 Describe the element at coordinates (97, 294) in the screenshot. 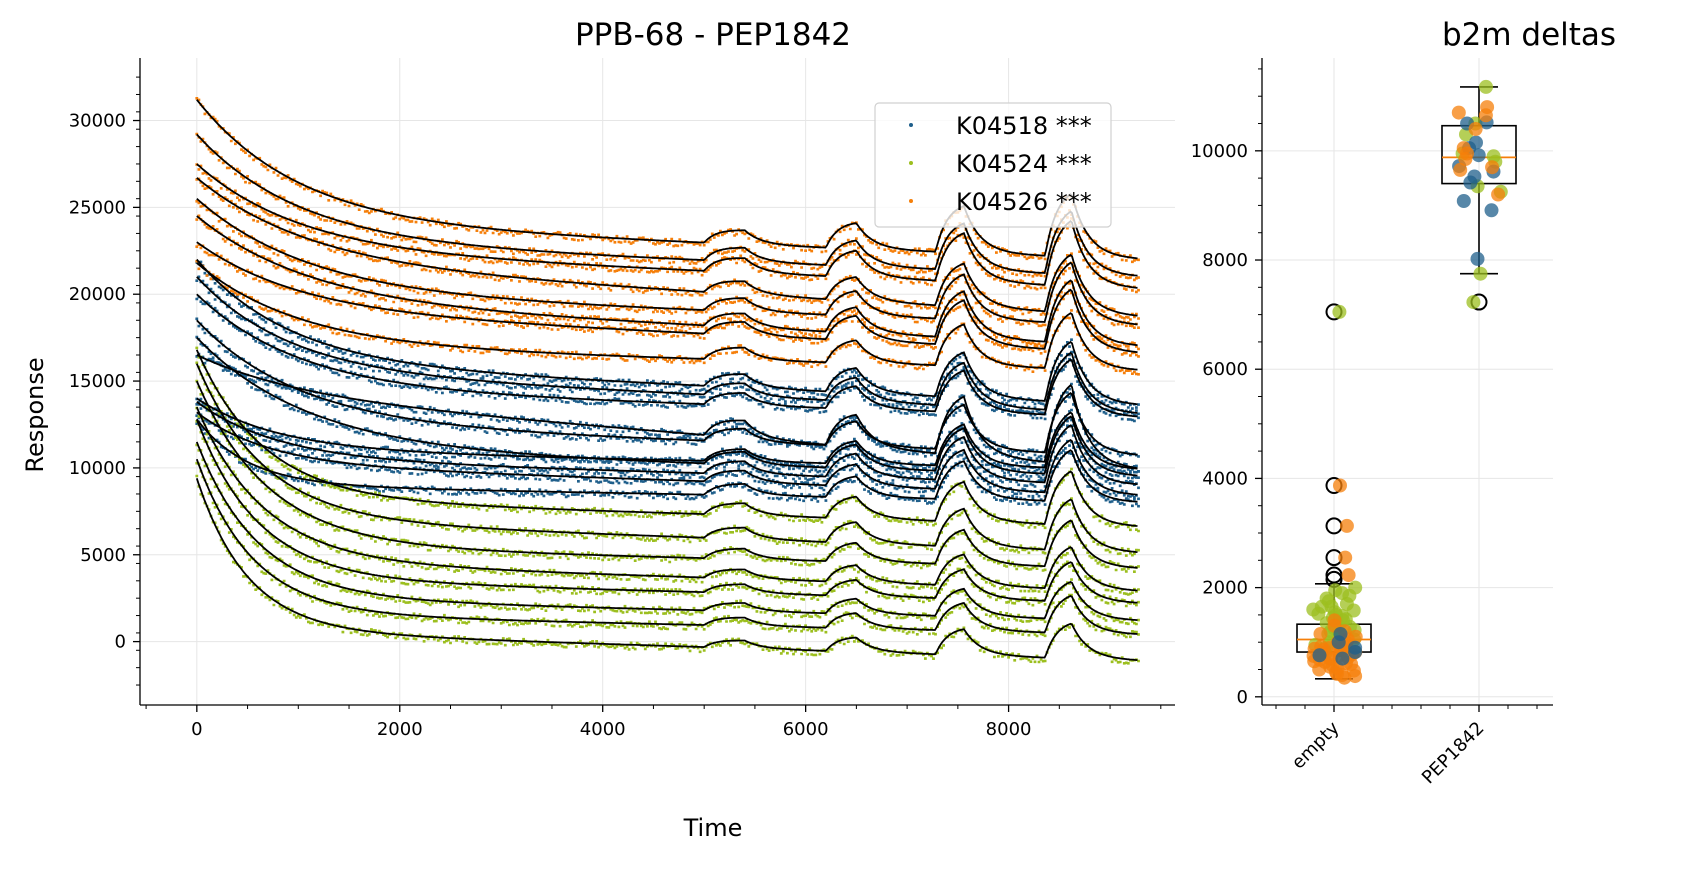

I see `y-tick-label: 20000` at that location.